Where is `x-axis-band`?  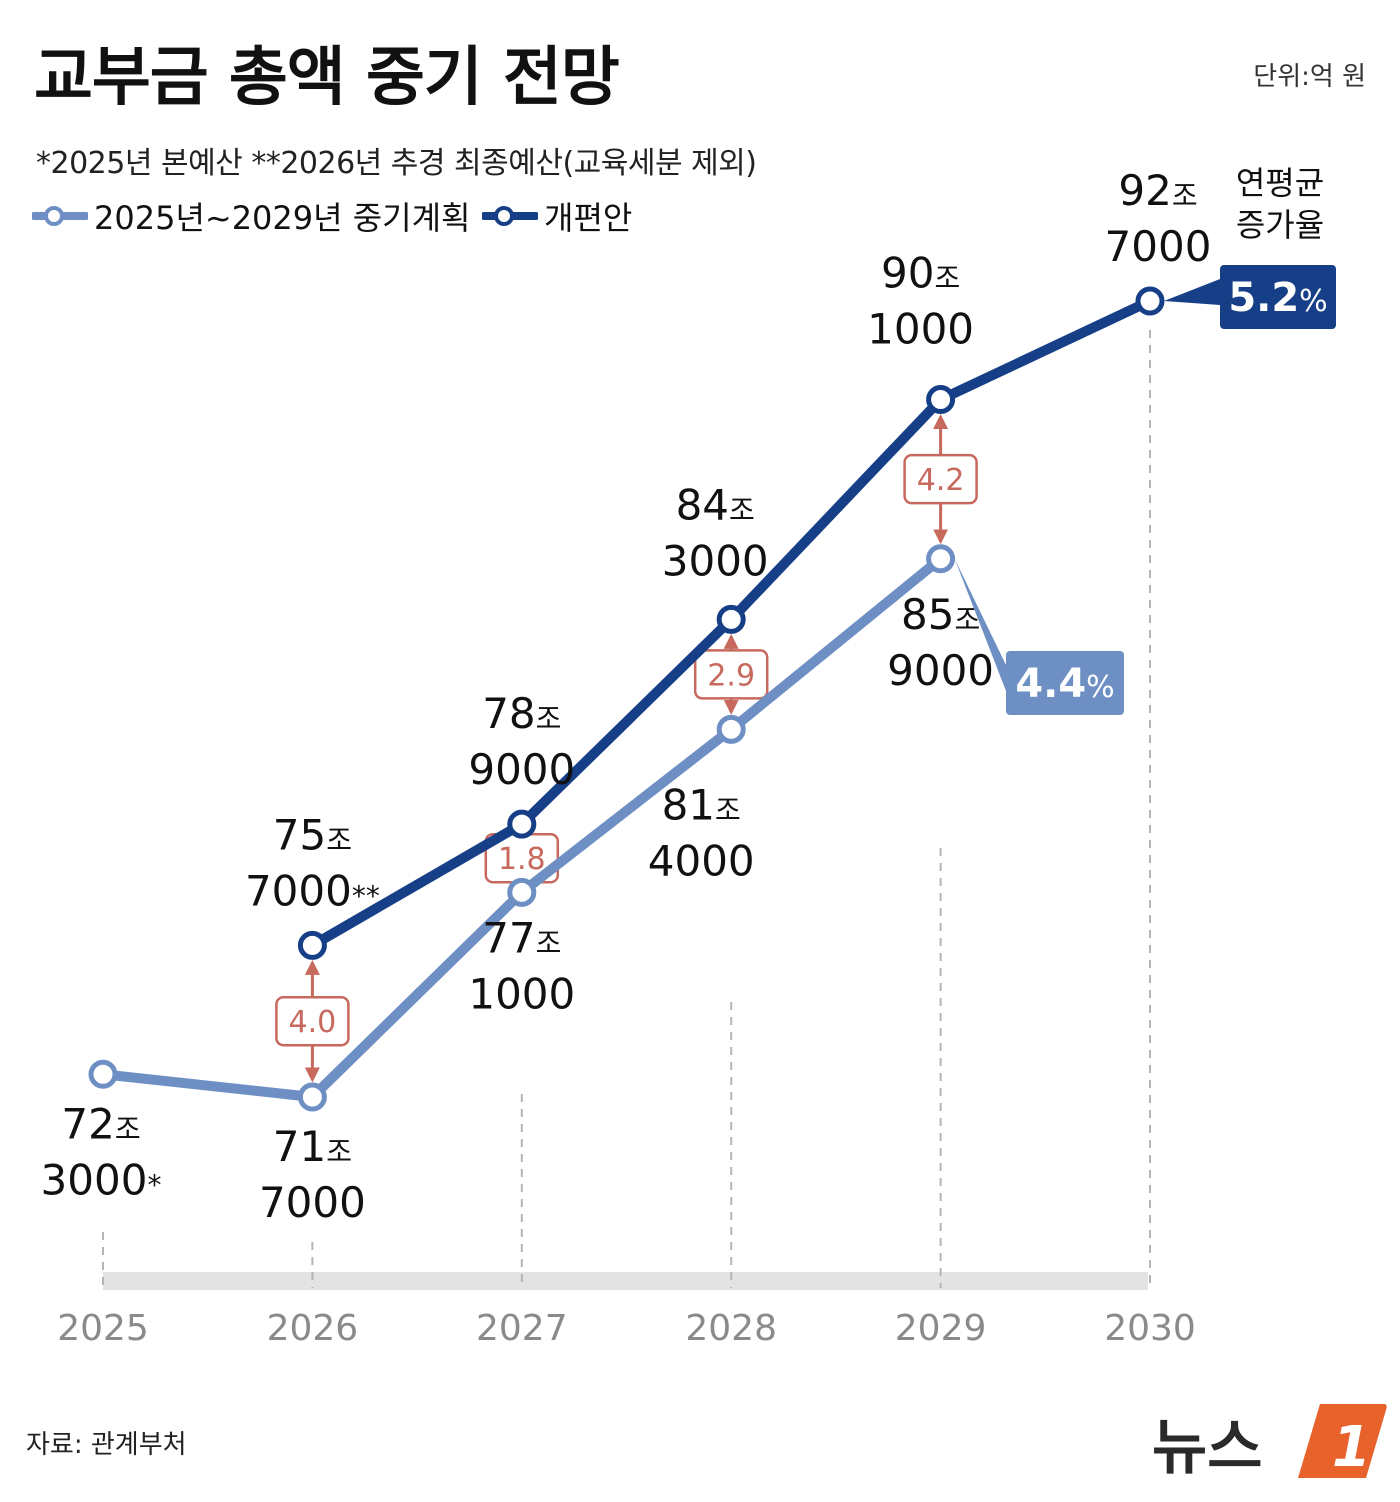 x-axis-band is located at coordinates (625, 1281).